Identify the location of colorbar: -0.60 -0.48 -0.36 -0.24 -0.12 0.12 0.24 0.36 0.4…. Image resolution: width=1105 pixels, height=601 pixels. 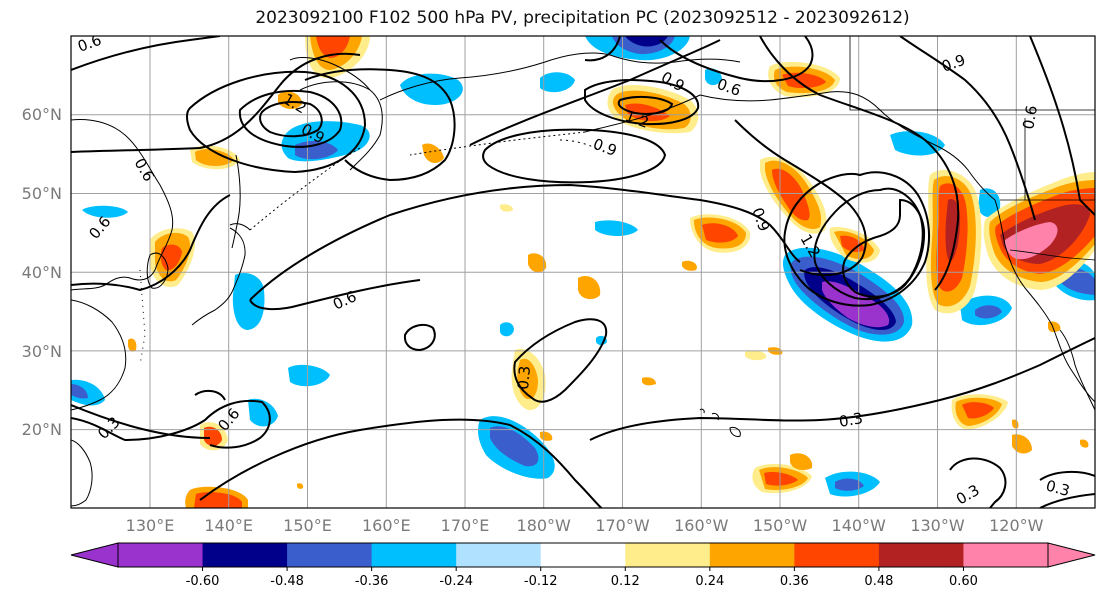
(583, 565).